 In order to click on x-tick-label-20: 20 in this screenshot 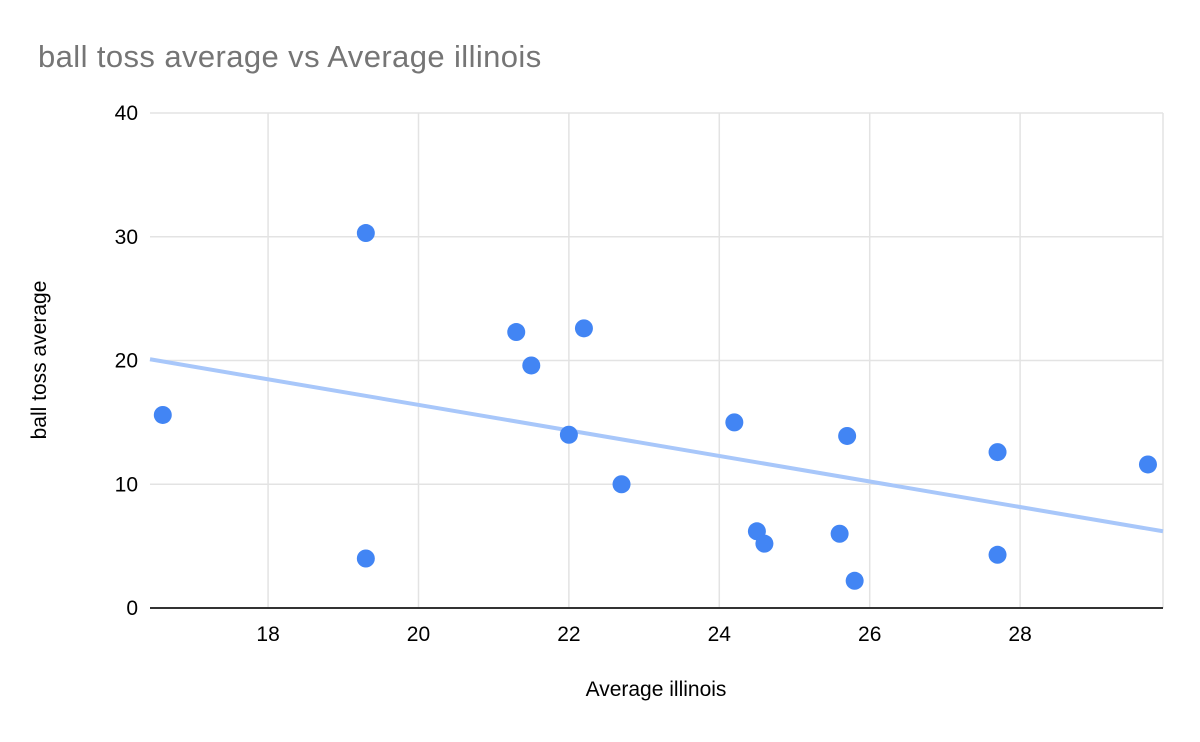, I will do `click(418, 634)`.